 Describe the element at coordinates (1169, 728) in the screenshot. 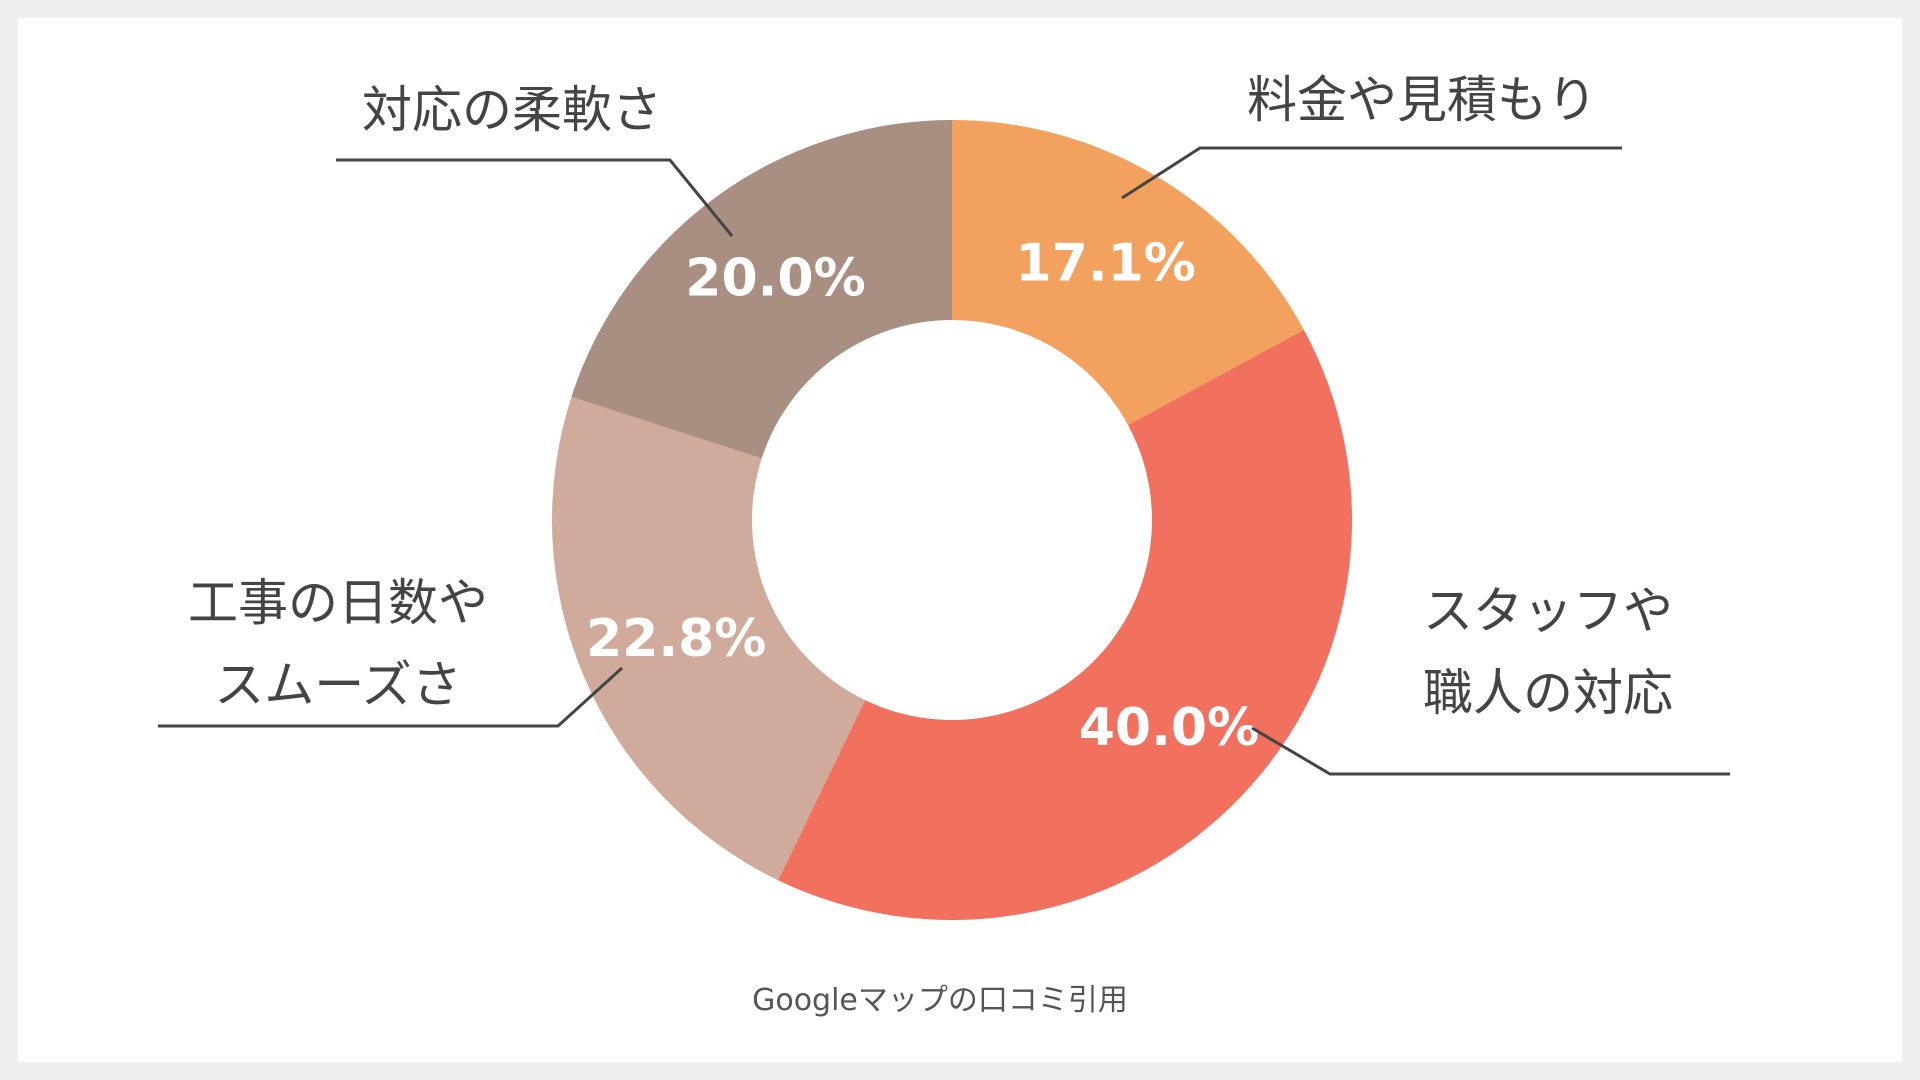

I see `slice-value-label: 40.0%` at that location.